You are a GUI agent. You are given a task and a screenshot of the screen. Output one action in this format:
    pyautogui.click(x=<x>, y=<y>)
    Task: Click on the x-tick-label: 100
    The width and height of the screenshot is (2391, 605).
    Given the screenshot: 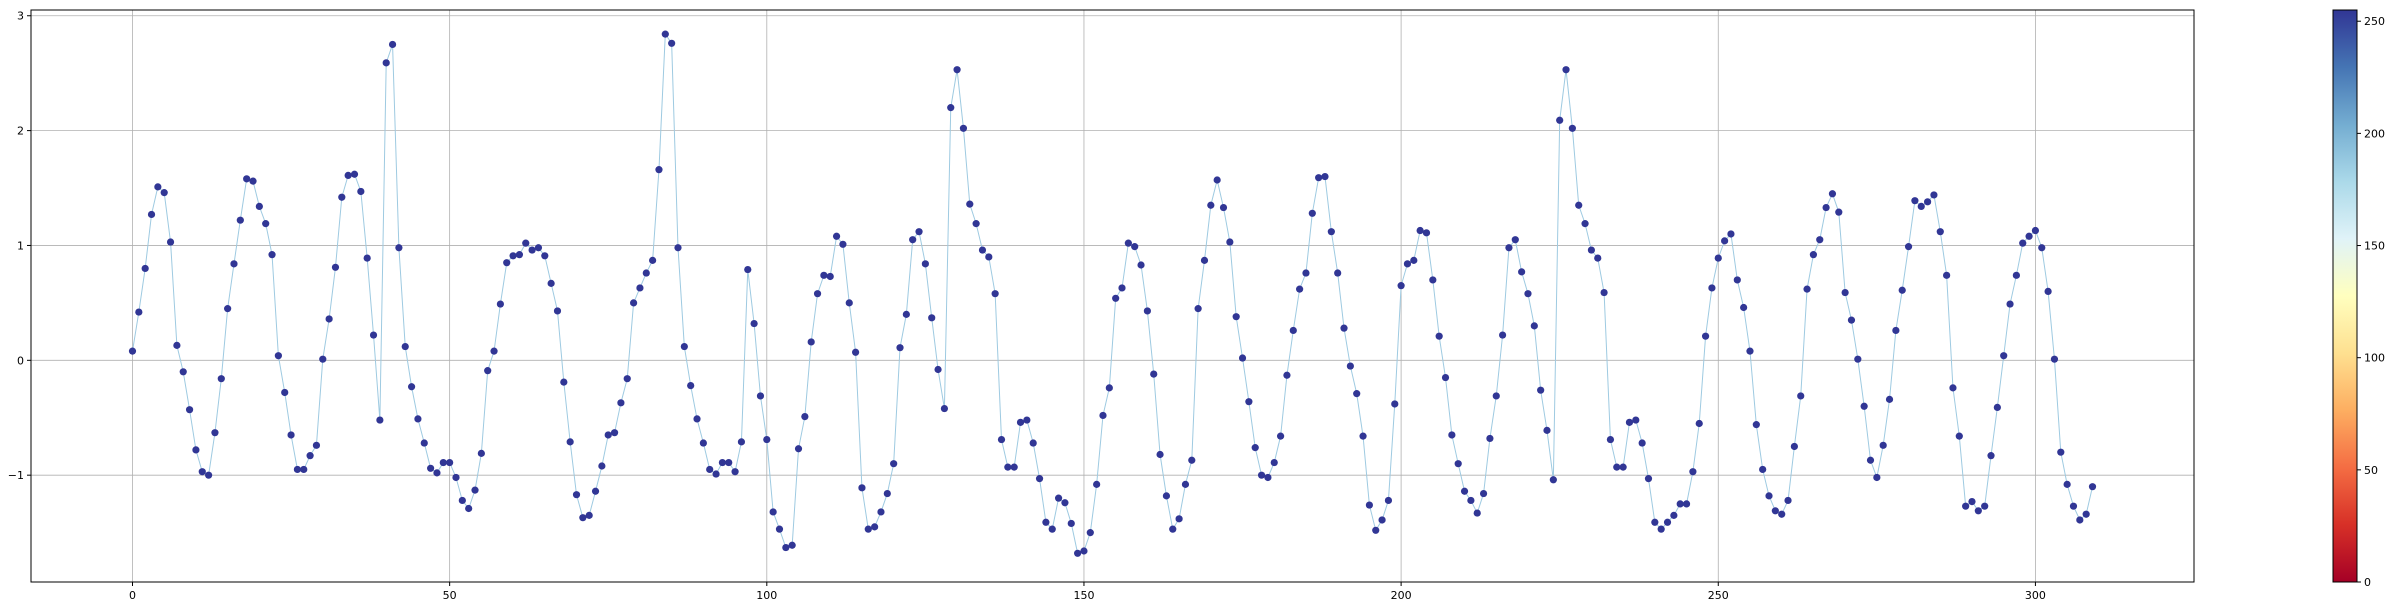 What is the action you would take?
    pyautogui.click(x=766, y=595)
    